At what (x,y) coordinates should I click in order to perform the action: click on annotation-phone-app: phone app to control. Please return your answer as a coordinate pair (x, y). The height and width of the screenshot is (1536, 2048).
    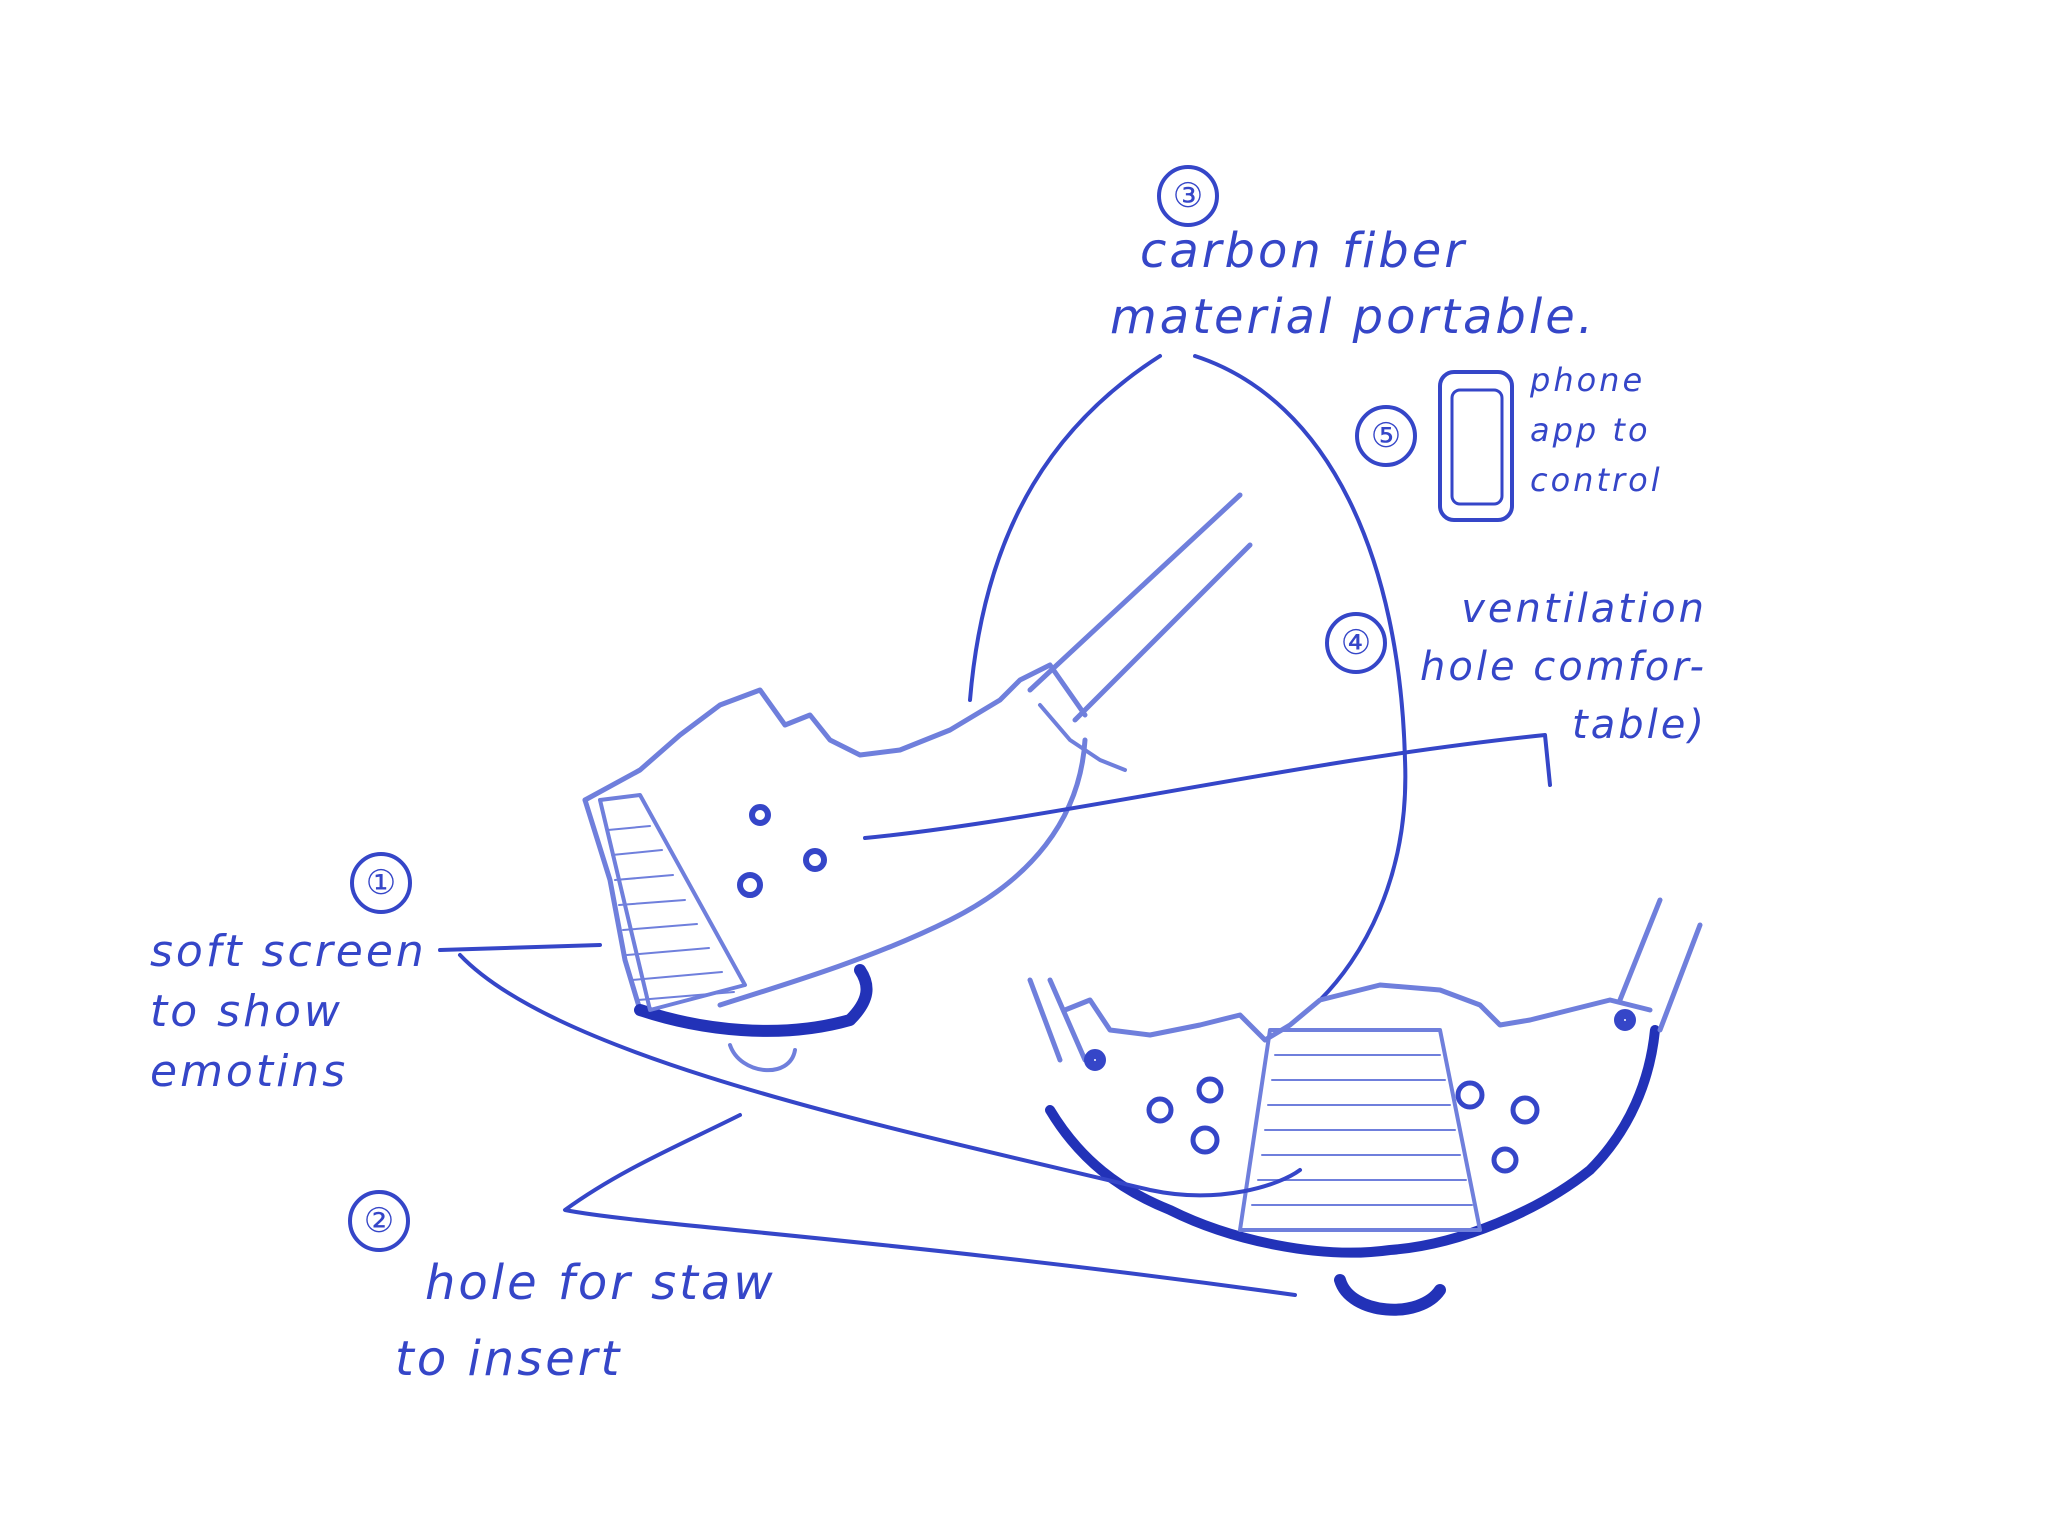
    Looking at the image, I should click on (1596, 430).